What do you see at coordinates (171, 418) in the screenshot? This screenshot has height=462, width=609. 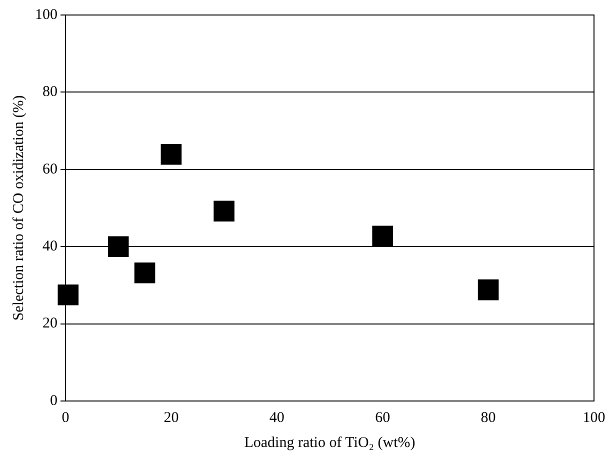 I see `x-tick-label: 20` at bounding box center [171, 418].